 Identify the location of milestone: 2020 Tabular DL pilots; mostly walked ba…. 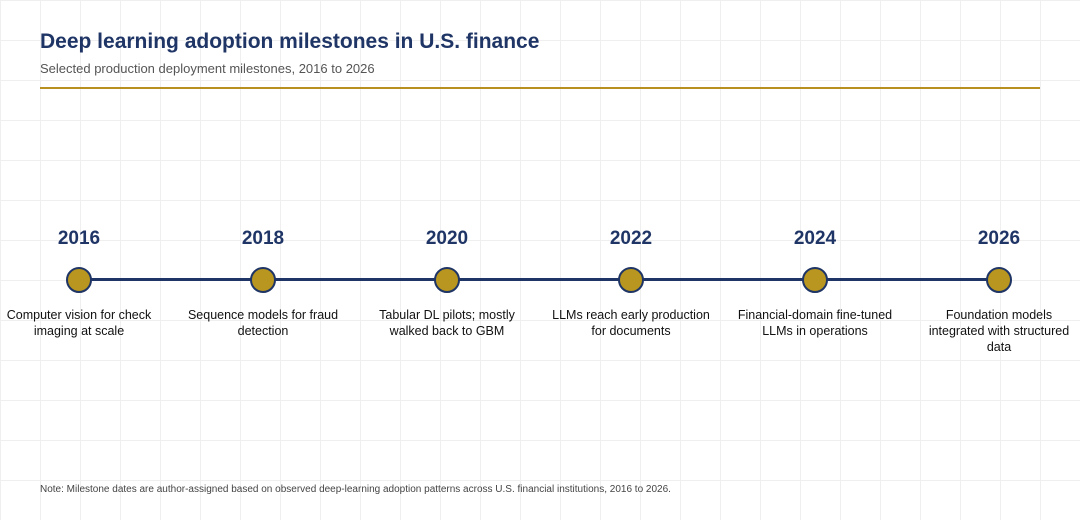
(447, 260).